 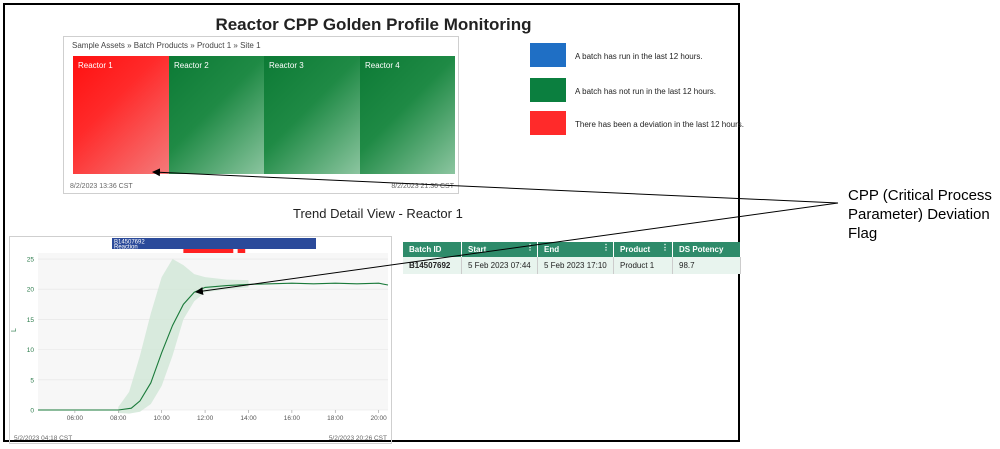 I want to click on y-tick-label: 25, so click(x=31, y=260).